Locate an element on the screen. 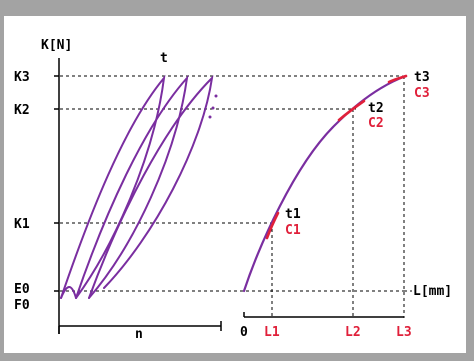  c2-highlight-segment is located at coordinates (351, 110).